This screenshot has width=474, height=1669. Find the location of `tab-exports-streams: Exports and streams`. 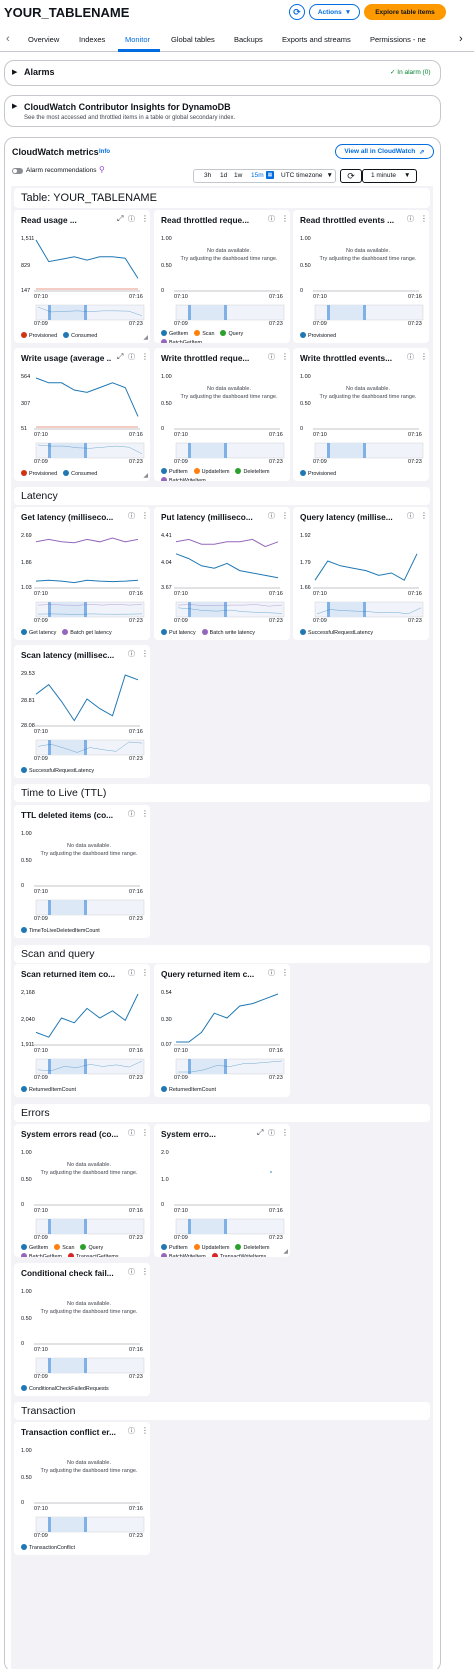

tab-exports-streams: Exports and streams is located at coordinates (316, 39).